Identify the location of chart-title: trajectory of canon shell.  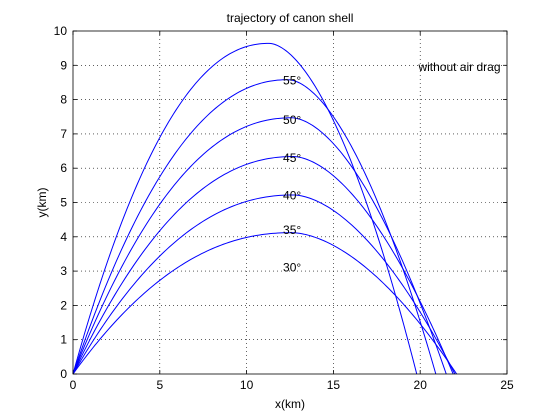
(290, 18).